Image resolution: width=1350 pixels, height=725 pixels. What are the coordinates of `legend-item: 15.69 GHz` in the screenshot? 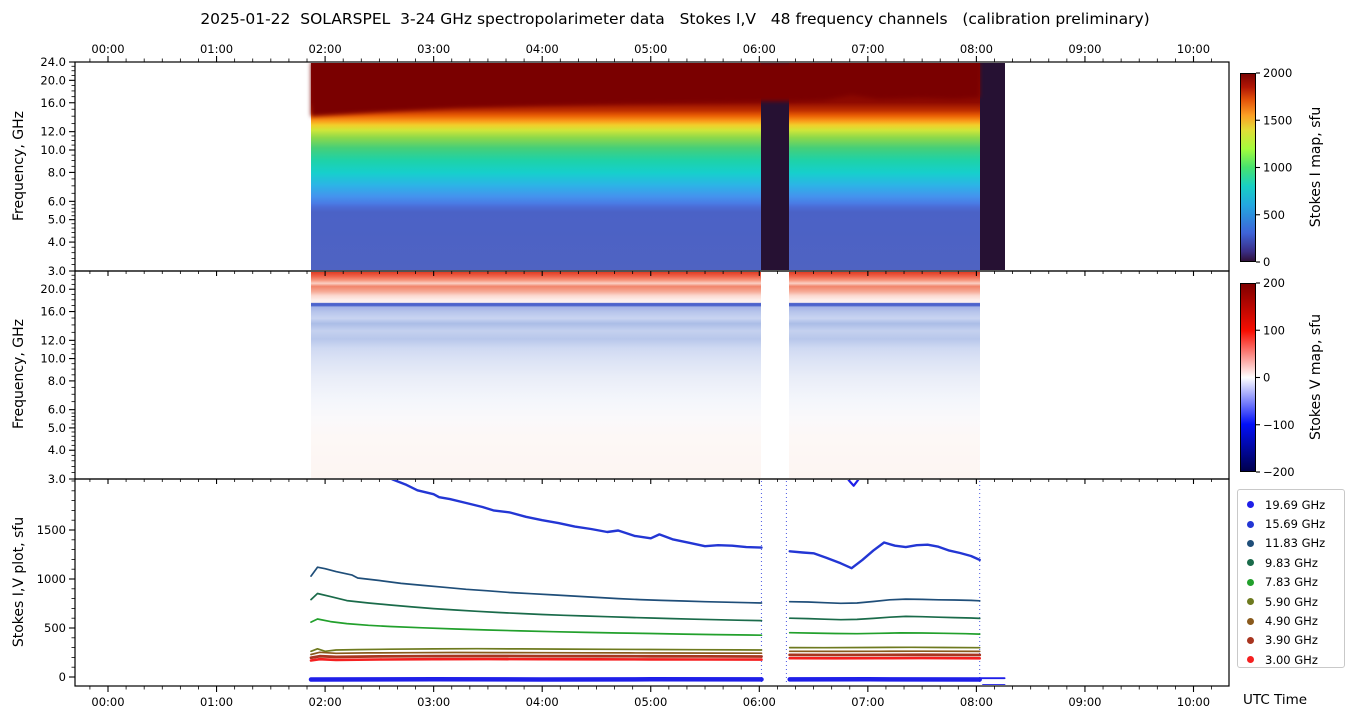 It's located at (1291, 523).